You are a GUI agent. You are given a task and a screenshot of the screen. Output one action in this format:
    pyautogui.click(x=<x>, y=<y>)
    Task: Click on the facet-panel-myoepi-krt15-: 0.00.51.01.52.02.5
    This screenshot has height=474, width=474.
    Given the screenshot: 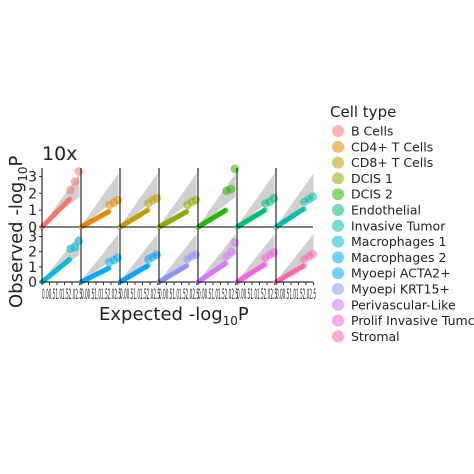 What is the action you would take?
    pyautogui.click(x=178, y=266)
    